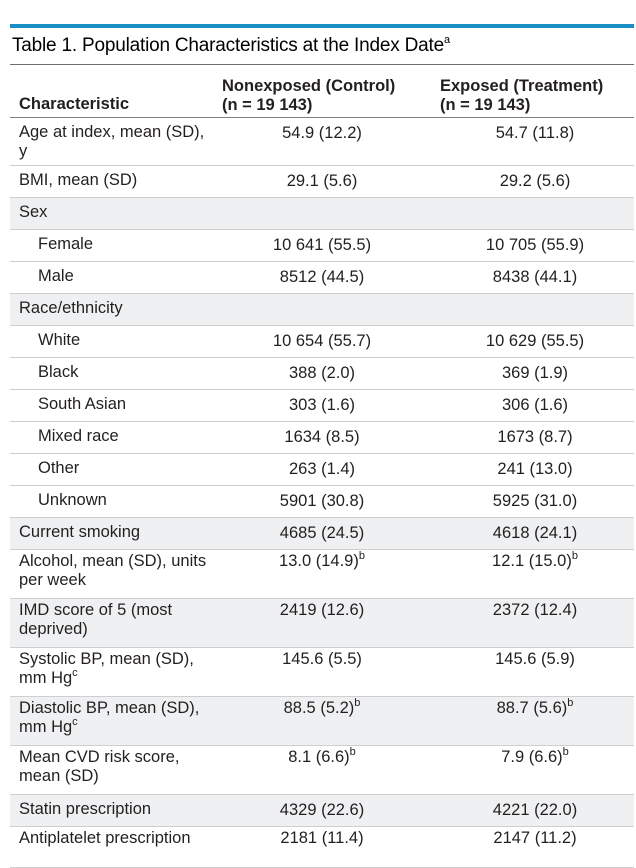 The width and height of the screenshot is (636, 868). I want to click on nonexposed-value-cell: 145.6 (5.5), so click(322, 659).